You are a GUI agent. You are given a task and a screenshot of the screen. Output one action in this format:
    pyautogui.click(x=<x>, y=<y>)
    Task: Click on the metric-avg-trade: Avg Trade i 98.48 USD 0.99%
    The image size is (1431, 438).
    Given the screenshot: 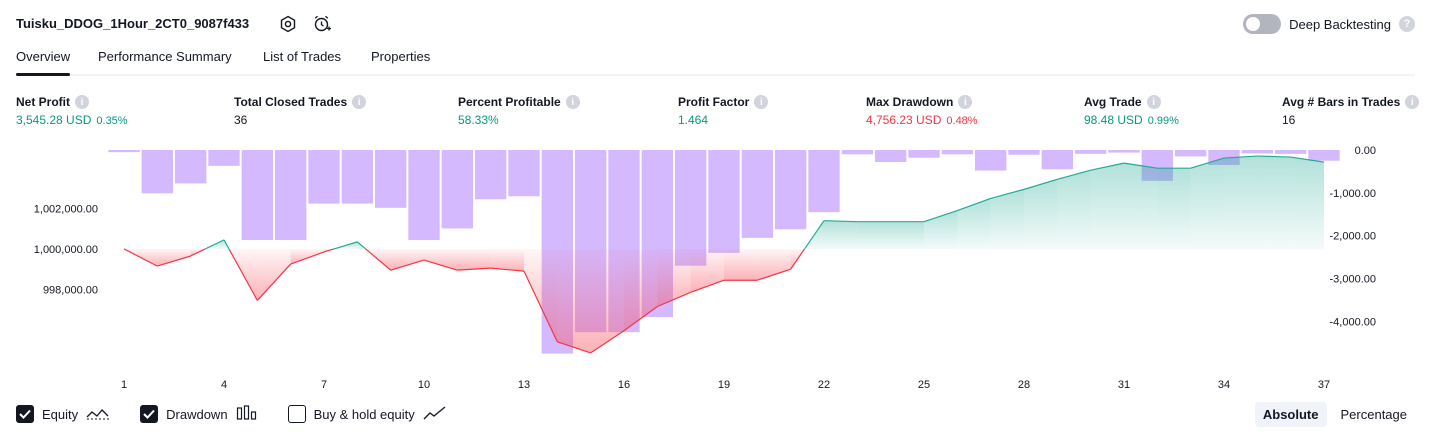 What is the action you would take?
    pyautogui.click(x=1131, y=110)
    